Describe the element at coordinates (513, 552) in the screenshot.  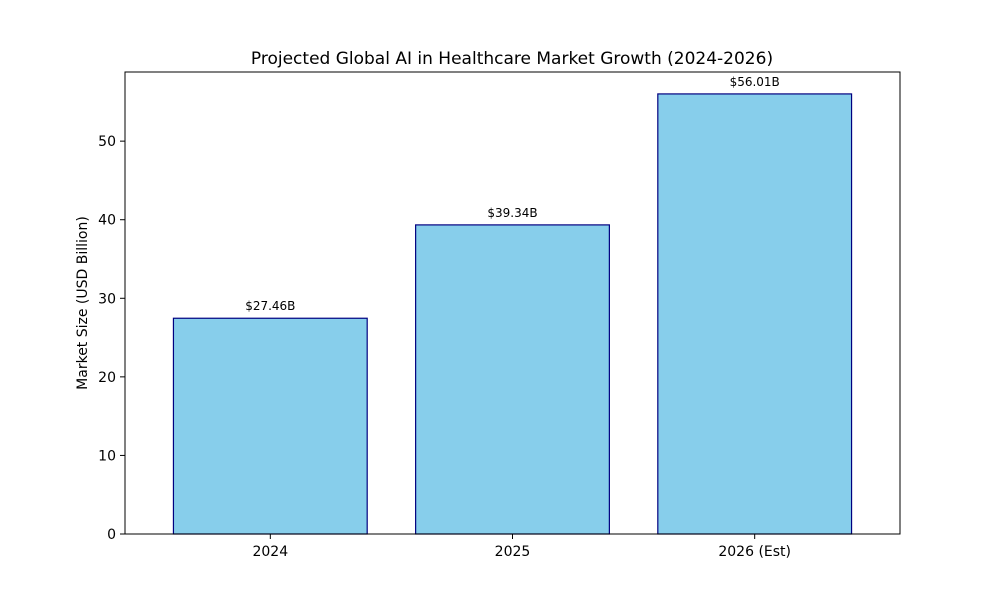
I see `x-tick-label: 2025` at that location.